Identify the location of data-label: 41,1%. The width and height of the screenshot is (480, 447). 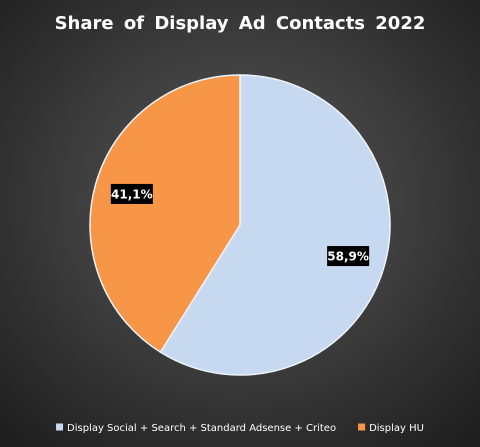
(132, 194).